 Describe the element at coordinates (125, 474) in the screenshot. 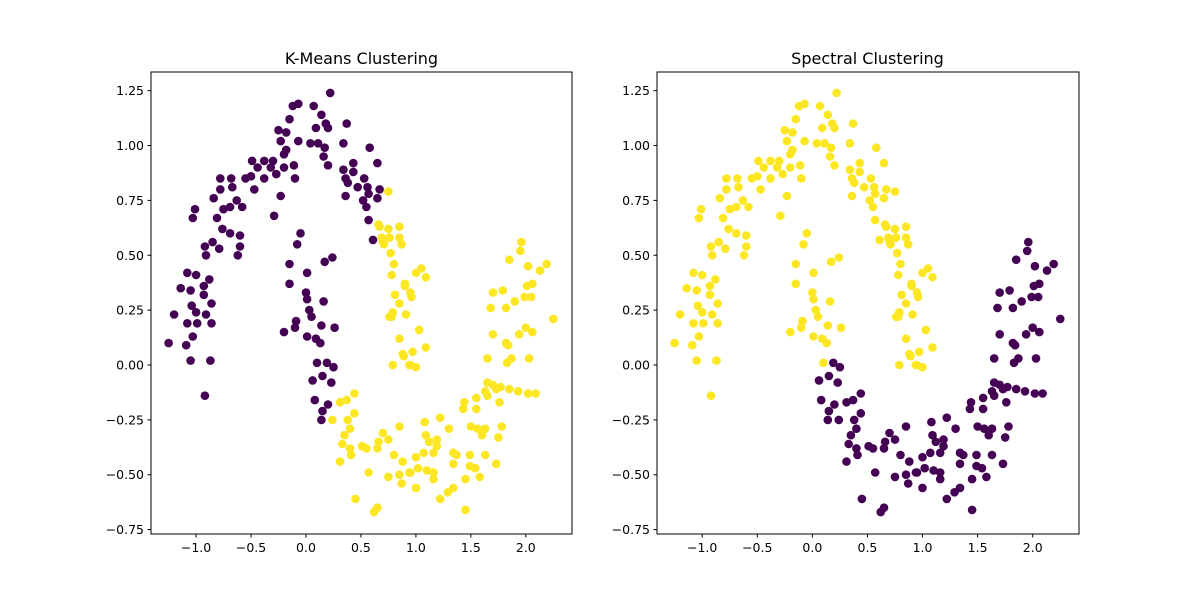

I see `y-tick-label: −0.50` at that location.